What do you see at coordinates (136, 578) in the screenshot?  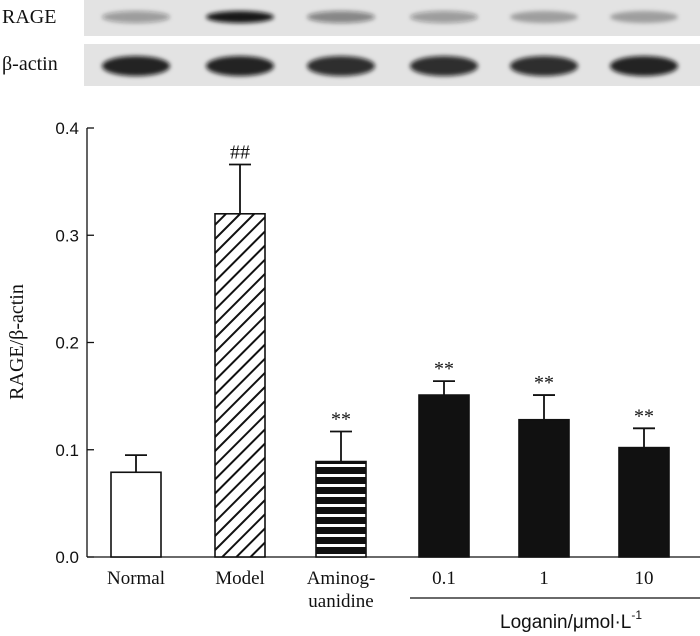 I see `category-label: Normal` at bounding box center [136, 578].